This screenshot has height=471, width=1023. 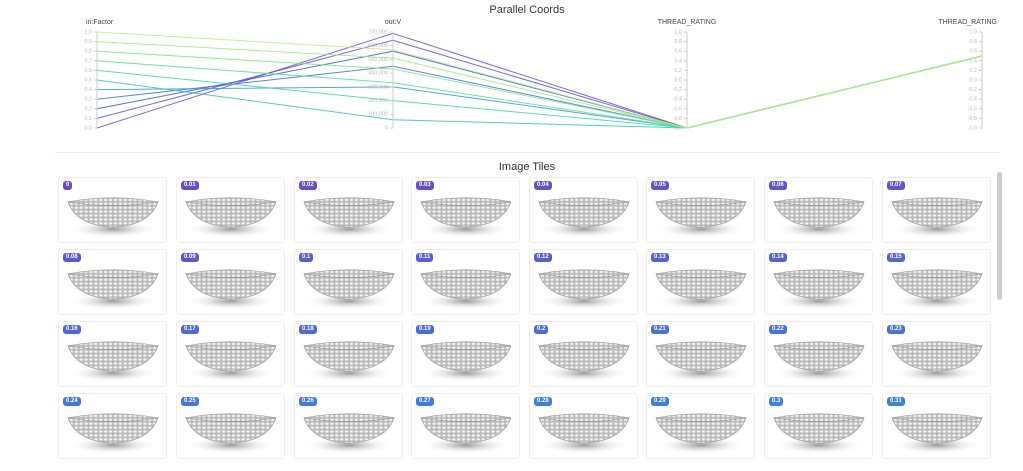 I want to click on image-tile: 0.05, so click(x=700, y=210).